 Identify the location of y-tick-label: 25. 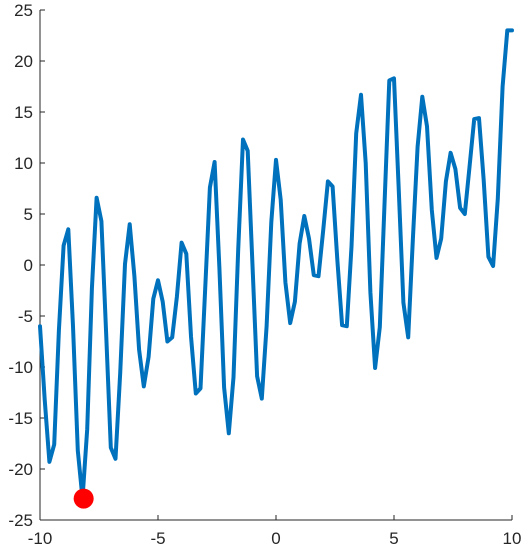
(23, 10).